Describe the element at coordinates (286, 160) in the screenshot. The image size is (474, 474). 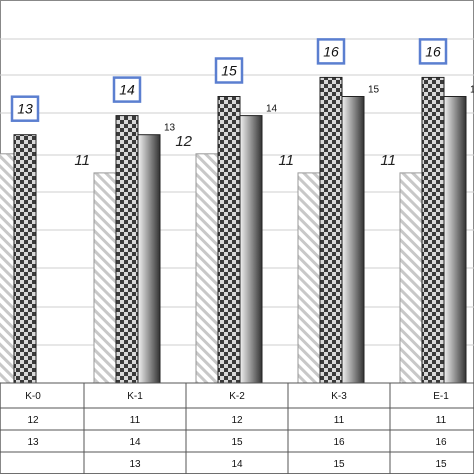
I see `data-label-s1-K-3: 11` at that location.